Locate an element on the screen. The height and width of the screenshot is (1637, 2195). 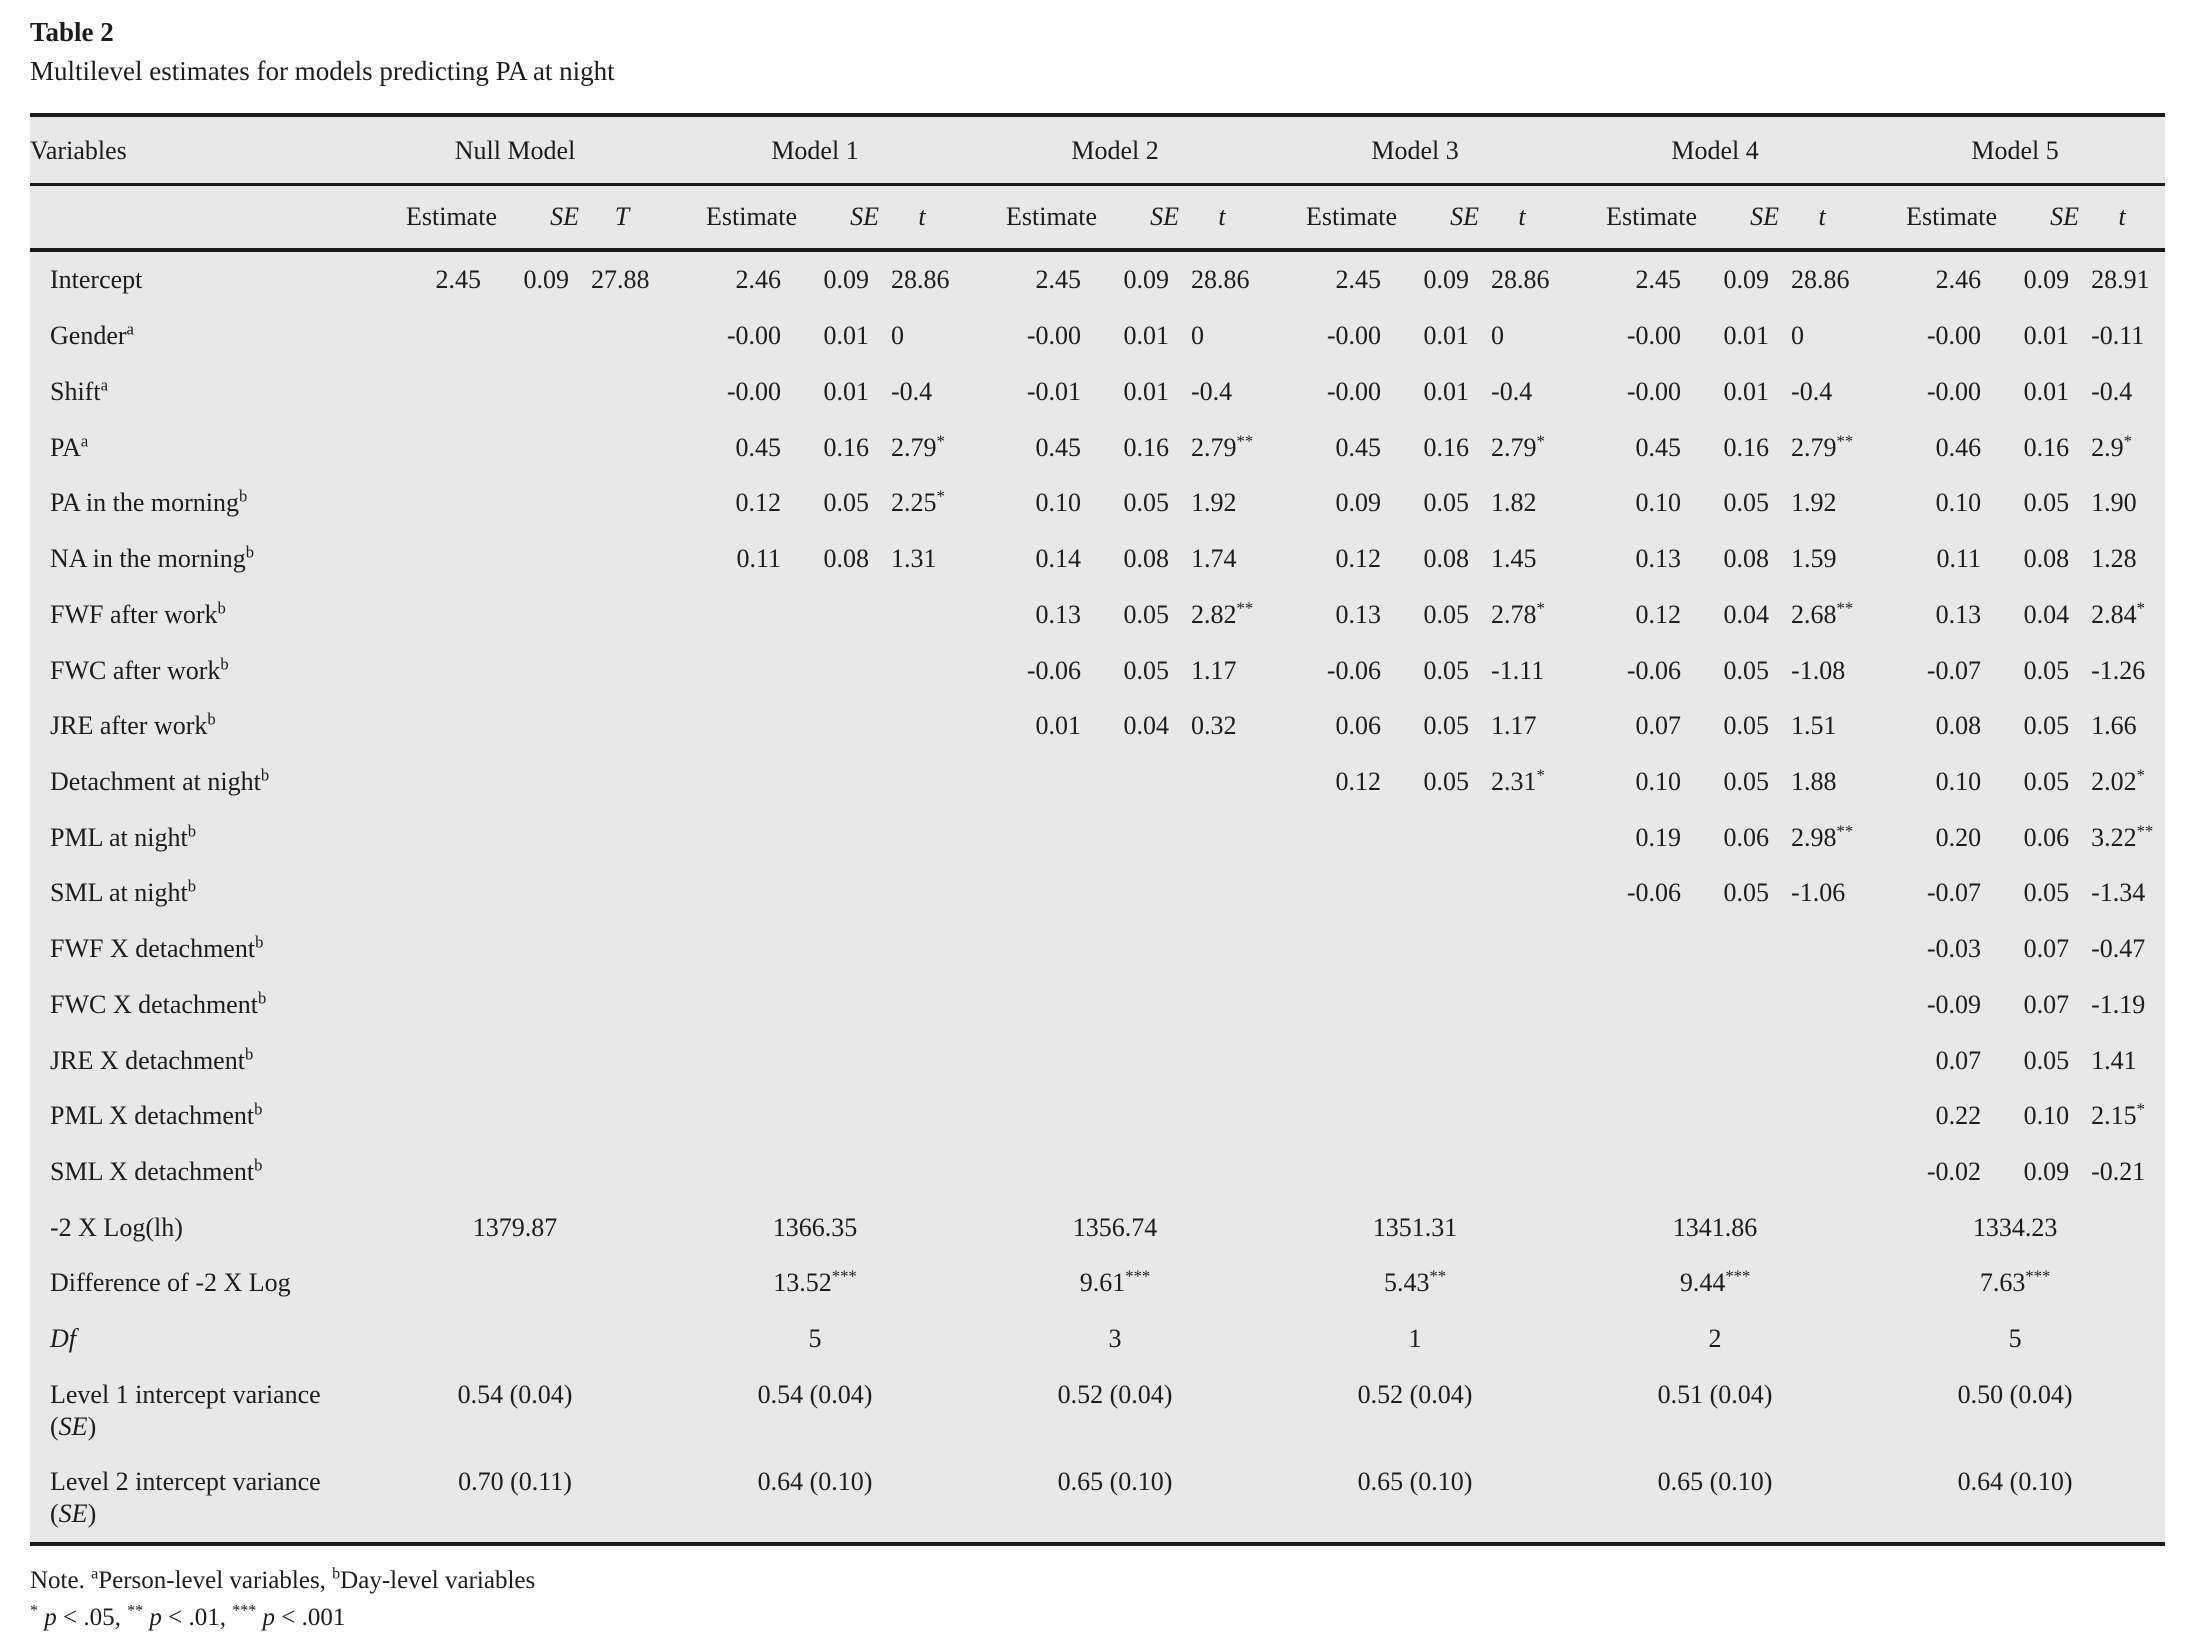
cell-fwf-x-detachment-model-5-t: -0.47 is located at coordinates (2118, 949).